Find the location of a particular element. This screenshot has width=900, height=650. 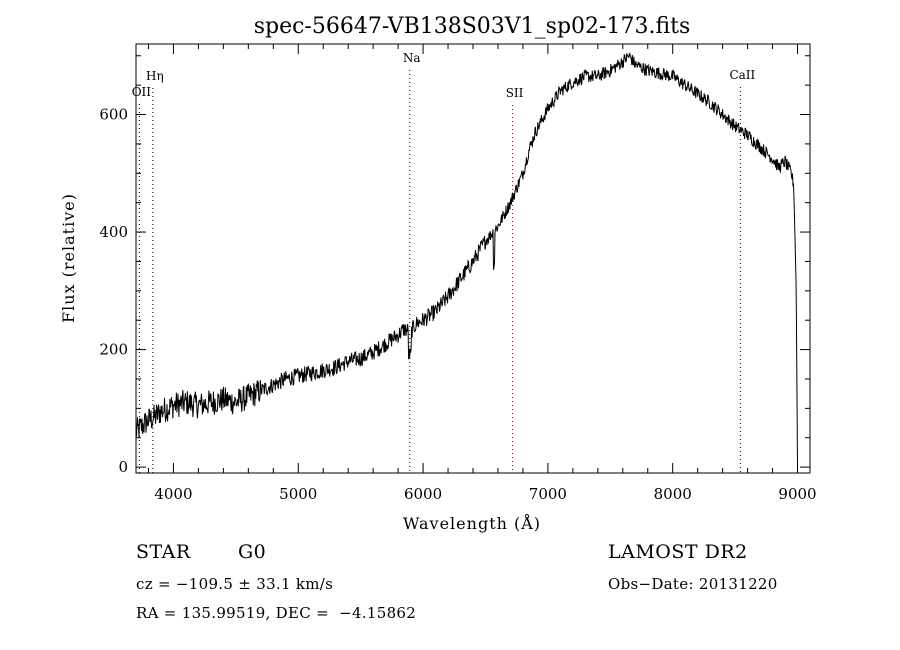

y-tick-label: 400 is located at coordinates (113, 232).